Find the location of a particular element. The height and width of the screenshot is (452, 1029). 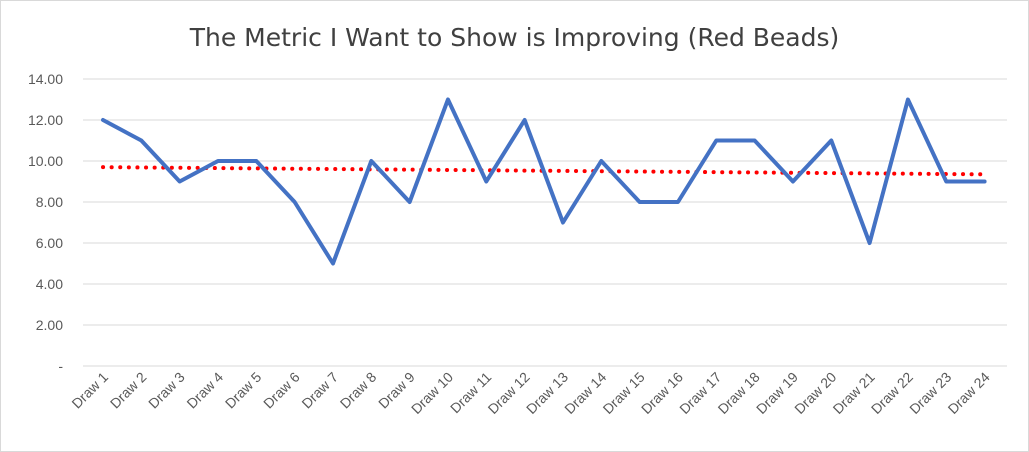

y-tick-label: 14.00 is located at coordinates (45, 79).